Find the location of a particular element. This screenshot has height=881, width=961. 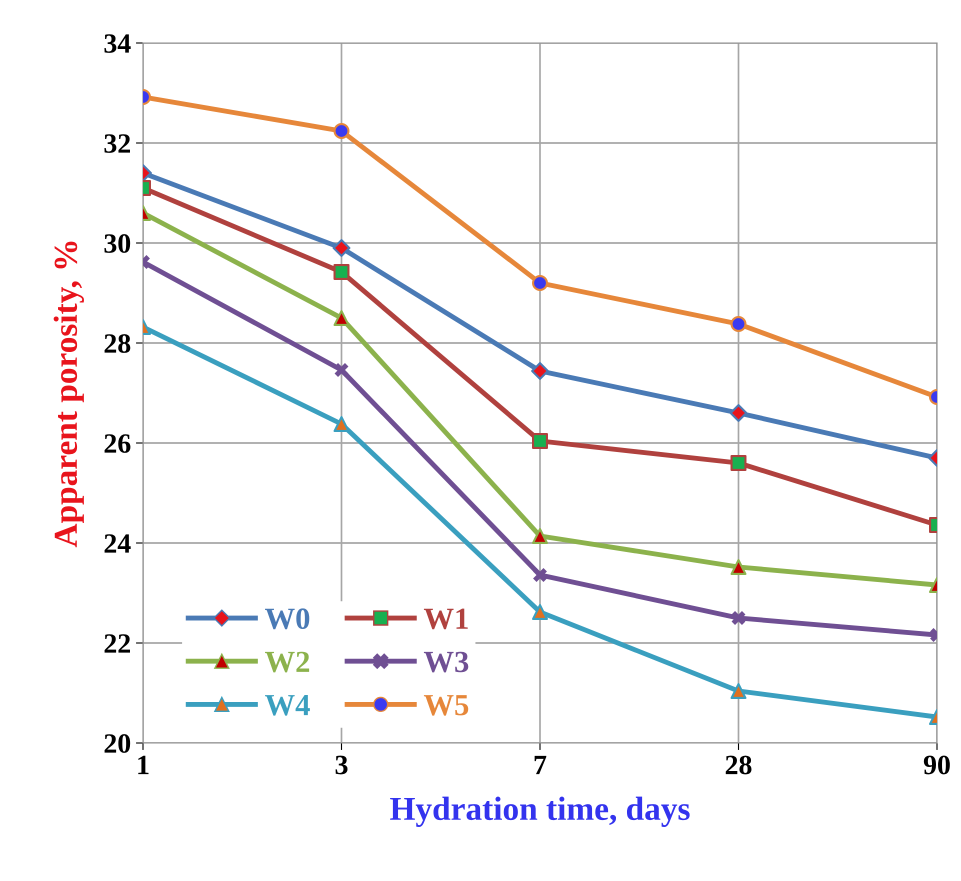

y-tick-label: 28 is located at coordinates (117, 343).